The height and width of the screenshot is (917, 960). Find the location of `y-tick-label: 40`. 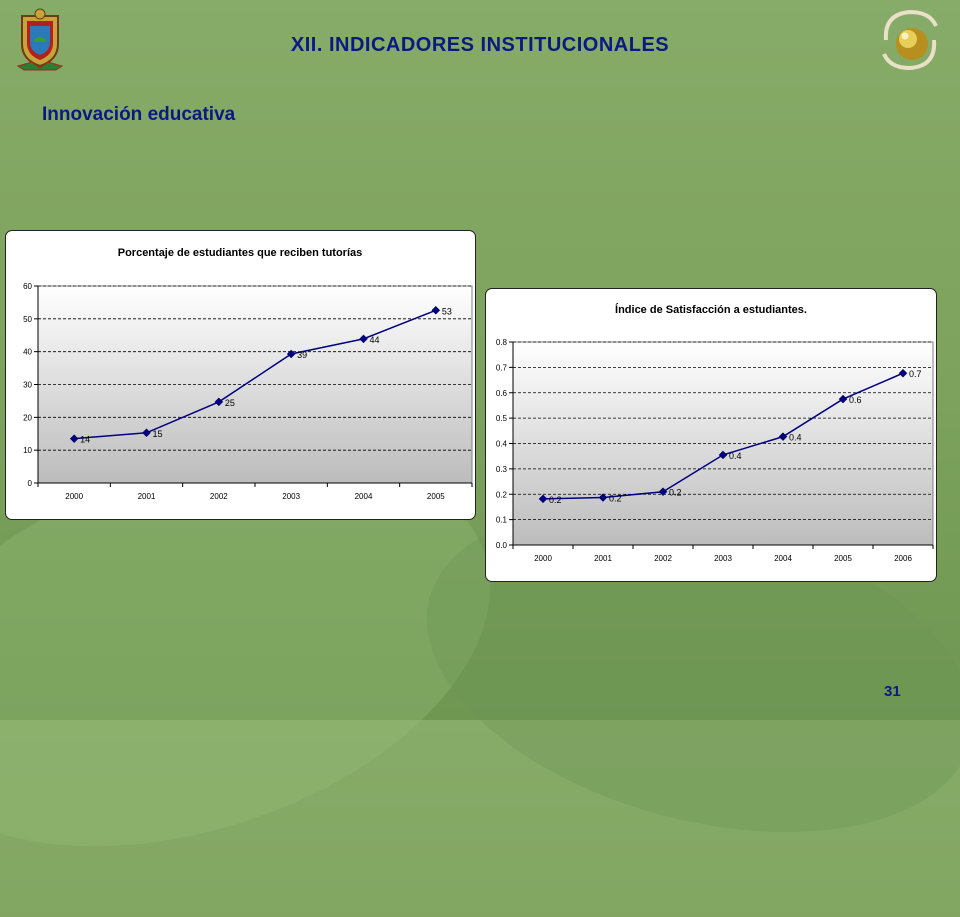

y-tick-label: 40 is located at coordinates (27, 352).